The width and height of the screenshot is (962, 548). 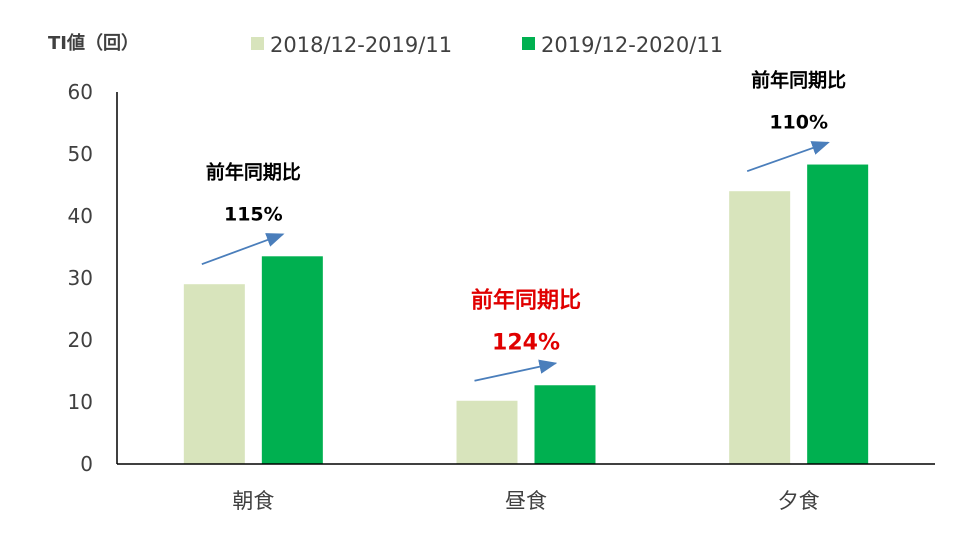 What do you see at coordinates (798, 123) in the screenshot?
I see `yoy-percent: 110%` at bounding box center [798, 123].